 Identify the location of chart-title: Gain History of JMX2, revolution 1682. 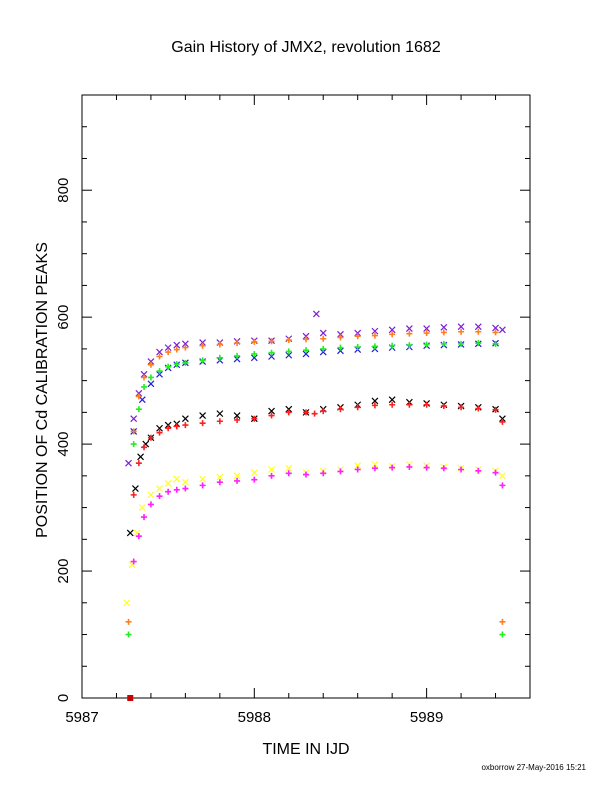
(306, 47).